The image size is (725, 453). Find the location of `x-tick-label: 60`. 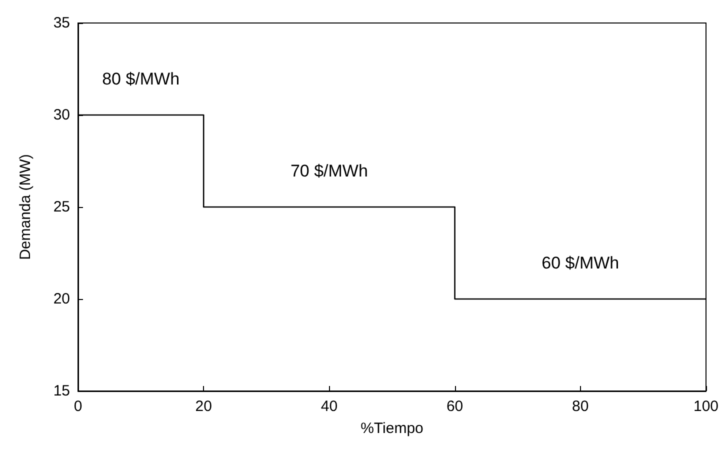

x-tick-label: 60 is located at coordinates (455, 406).